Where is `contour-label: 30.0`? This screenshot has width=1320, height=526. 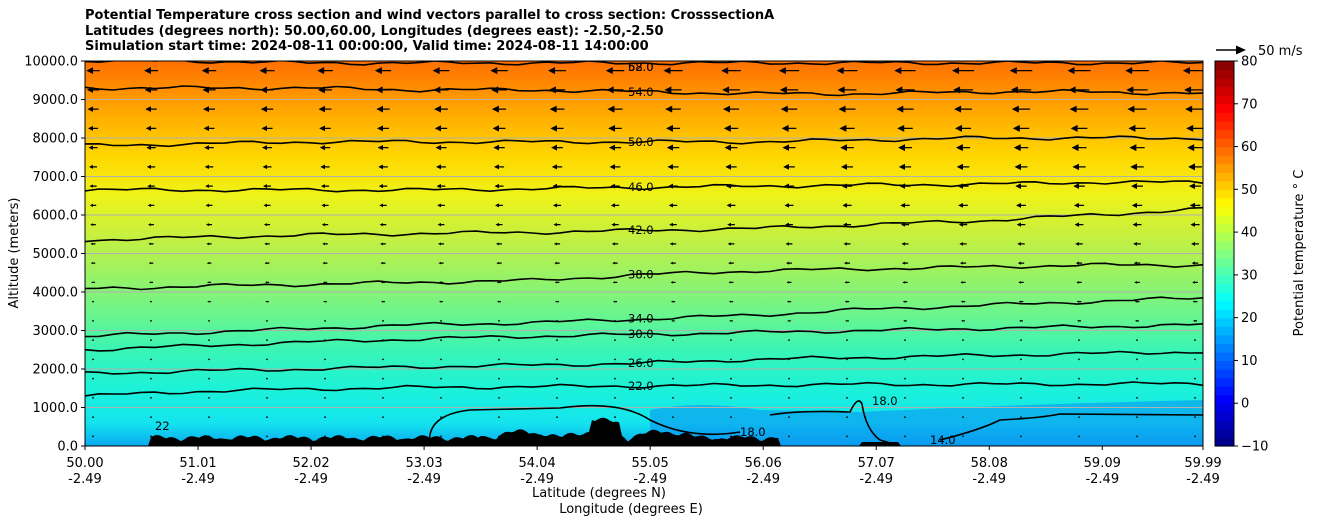 contour-label: 30.0 is located at coordinates (641, 334).